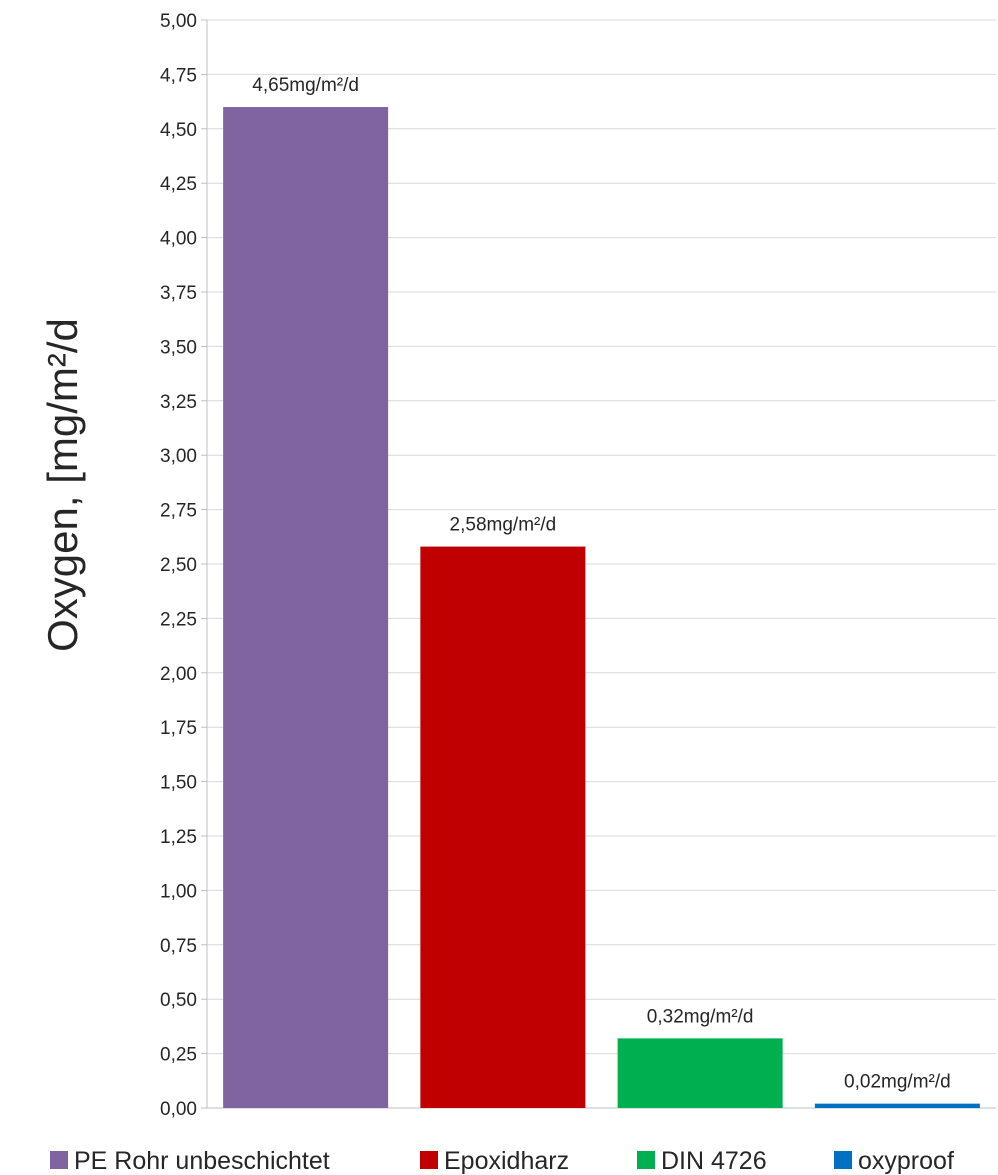 This screenshot has width=998, height=1175. I want to click on y-tick-label: 4,50, so click(178, 130).